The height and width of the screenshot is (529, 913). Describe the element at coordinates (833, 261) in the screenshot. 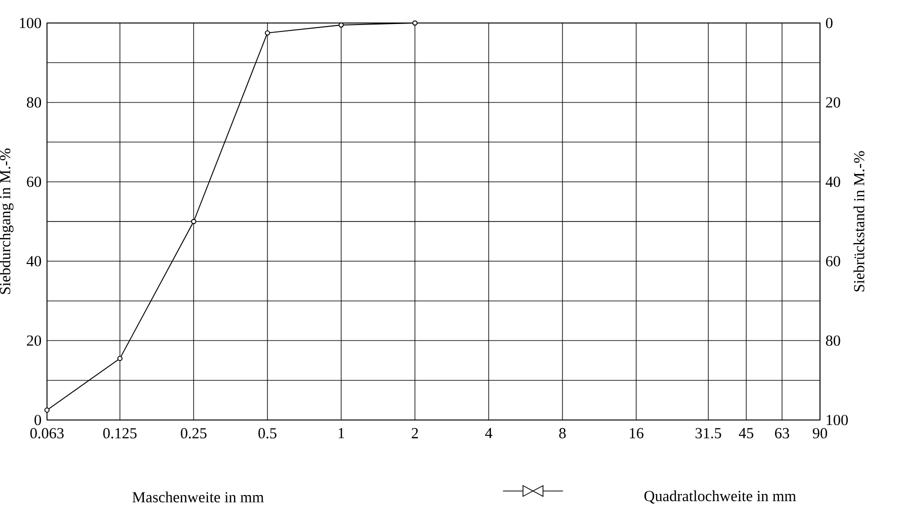

I see `y2-tick-label: 60` at that location.